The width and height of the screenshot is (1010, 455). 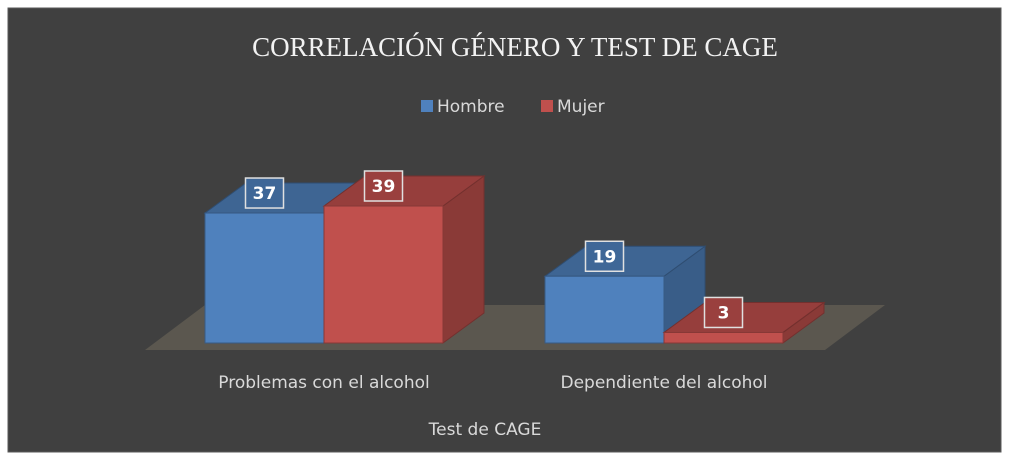 I want to click on chart-title: CORRELACIÓN GÉNERO Y TEST DE CAGE, so click(x=515, y=47).